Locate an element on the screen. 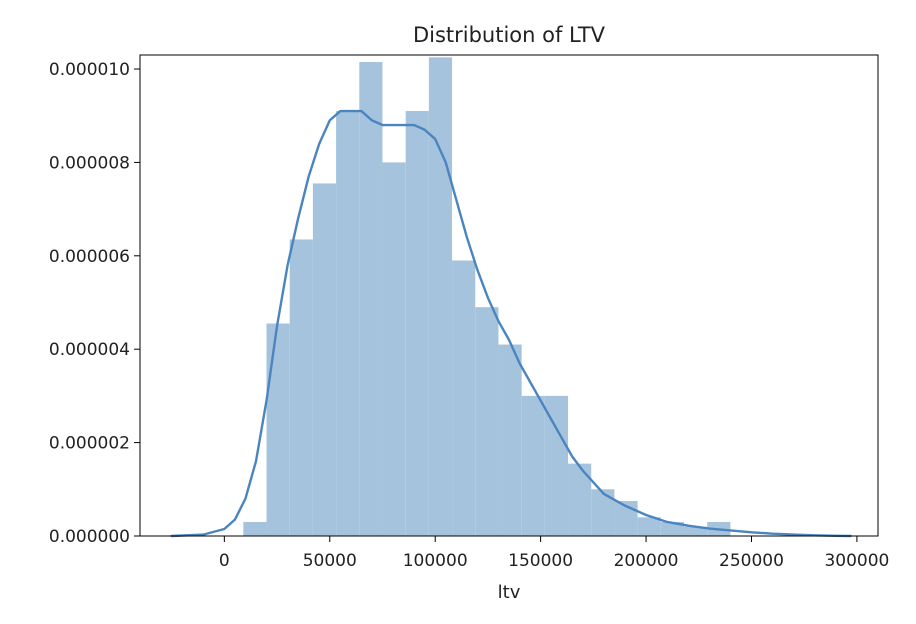  x-tick-label: 150000 is located at coordinates (540, 561).